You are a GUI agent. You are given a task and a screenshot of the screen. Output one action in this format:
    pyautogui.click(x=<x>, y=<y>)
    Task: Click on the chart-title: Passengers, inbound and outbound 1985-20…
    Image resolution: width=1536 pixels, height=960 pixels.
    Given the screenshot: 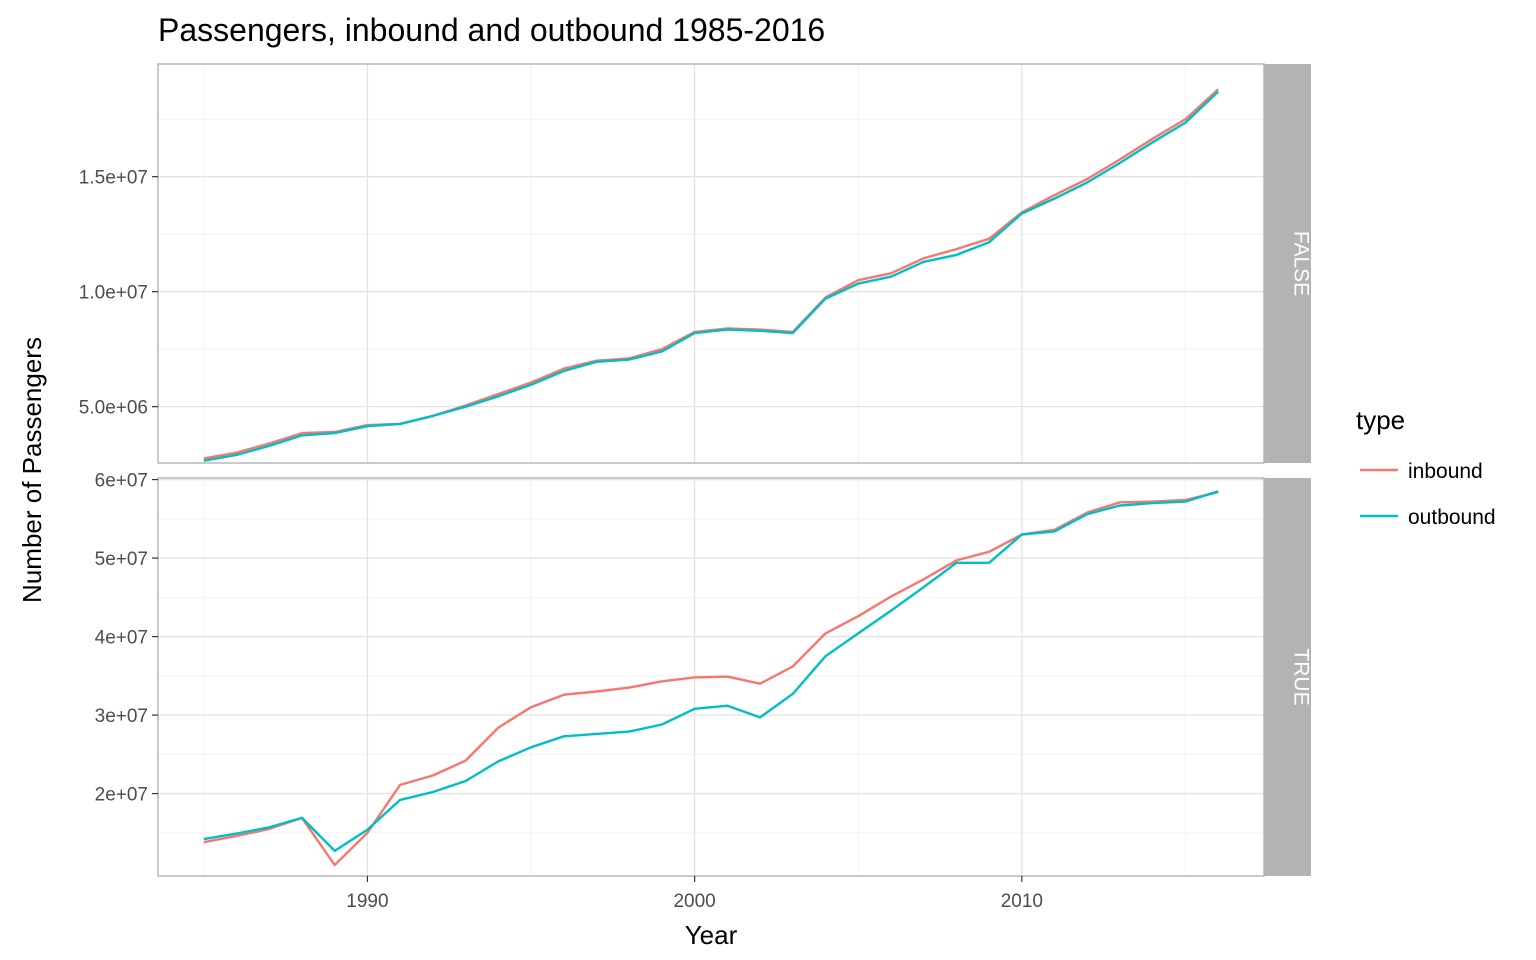 What is the action you would take?
    pyautogui.click(x=491, y=30)
    